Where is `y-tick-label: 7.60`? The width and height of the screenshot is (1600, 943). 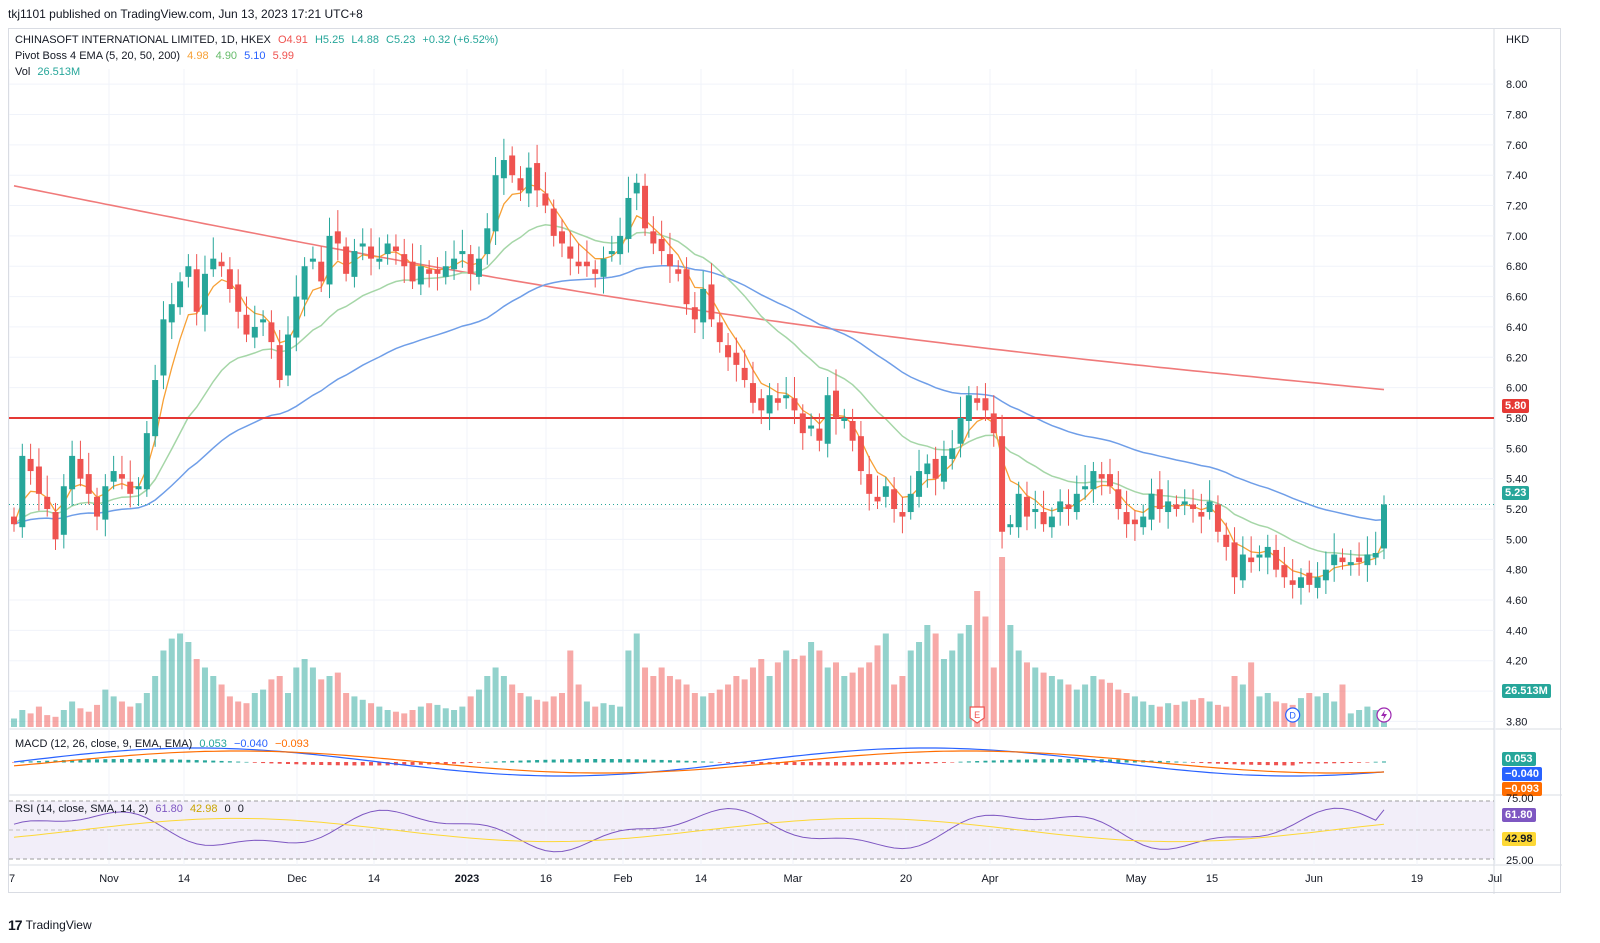
y-tick-label: 7.60 is located at coordinates (1516, 146).